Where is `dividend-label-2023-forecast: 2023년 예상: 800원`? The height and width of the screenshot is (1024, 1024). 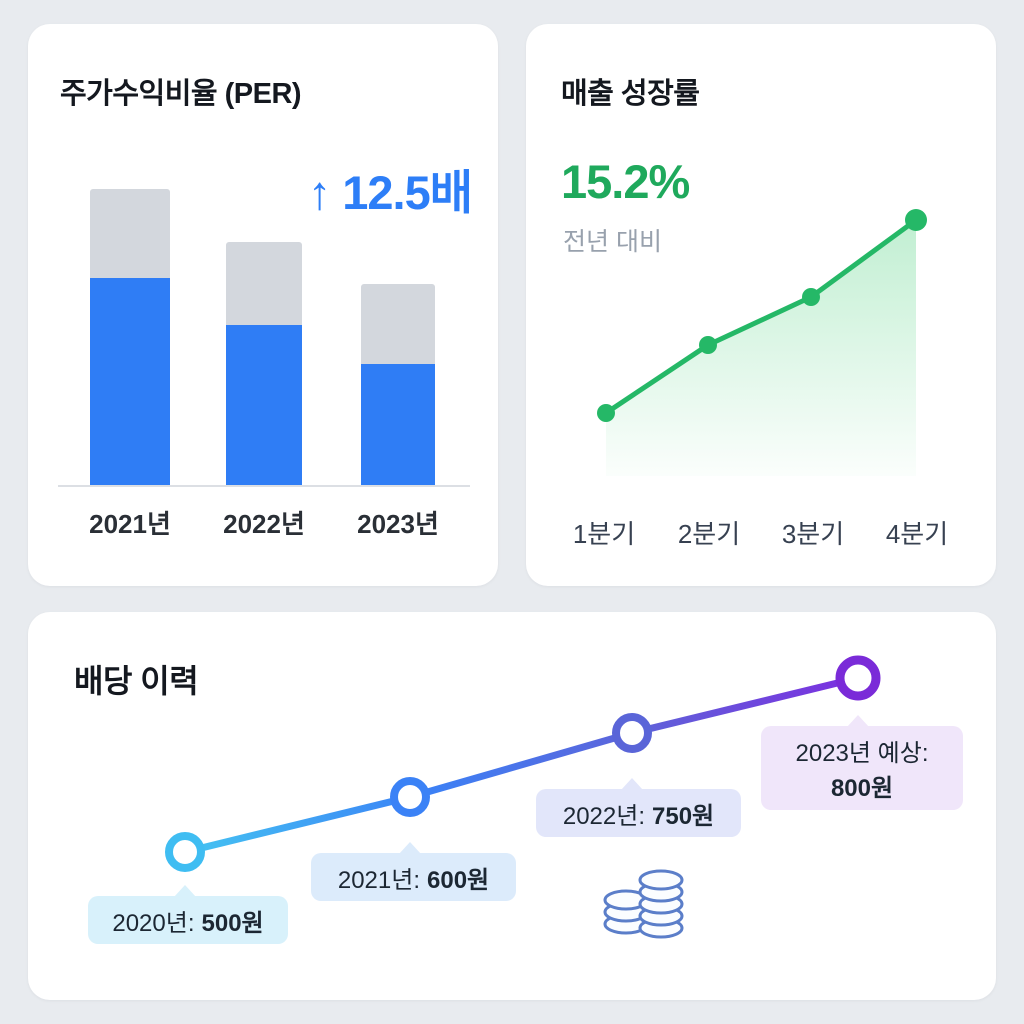
dividend-label-2023-forecast: 2023년 예상: 800원 is located at coordinates (862, 762).